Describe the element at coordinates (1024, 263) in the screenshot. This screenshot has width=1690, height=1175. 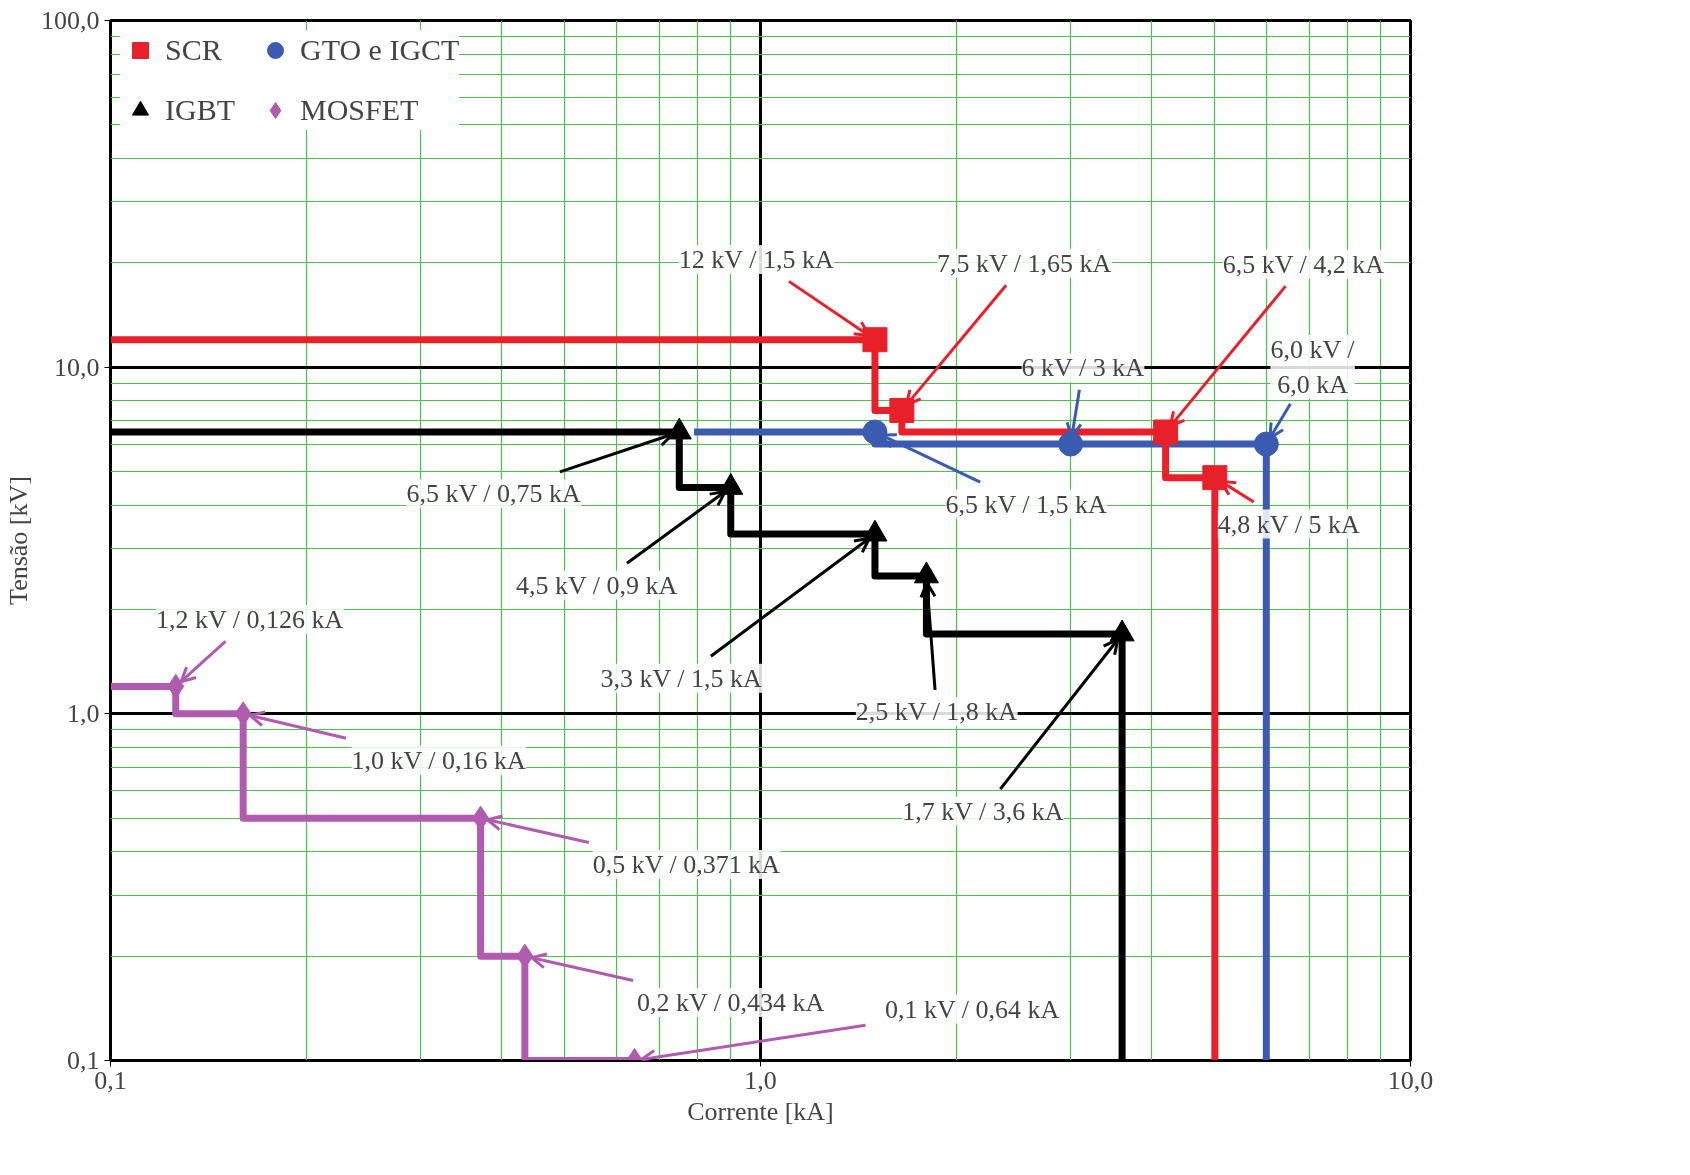
I see `annotation: 7,5 kV / 1,65 kA` at that location.